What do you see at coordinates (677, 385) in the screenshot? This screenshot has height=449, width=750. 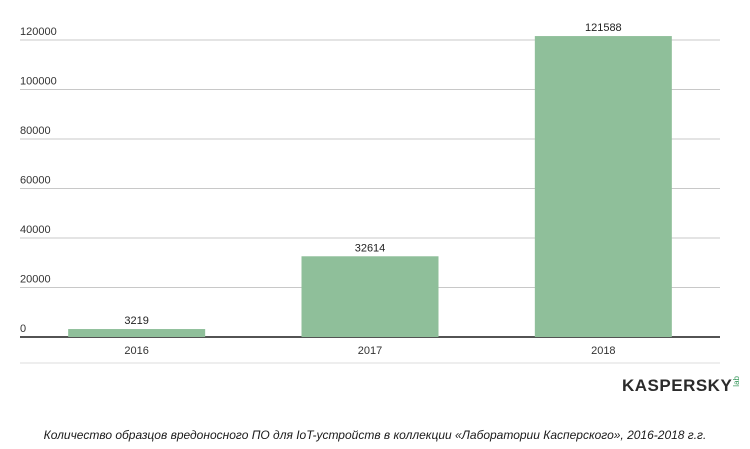 I see `logo-wordmark: KASPERSKY` at bounding box center [677, 385].